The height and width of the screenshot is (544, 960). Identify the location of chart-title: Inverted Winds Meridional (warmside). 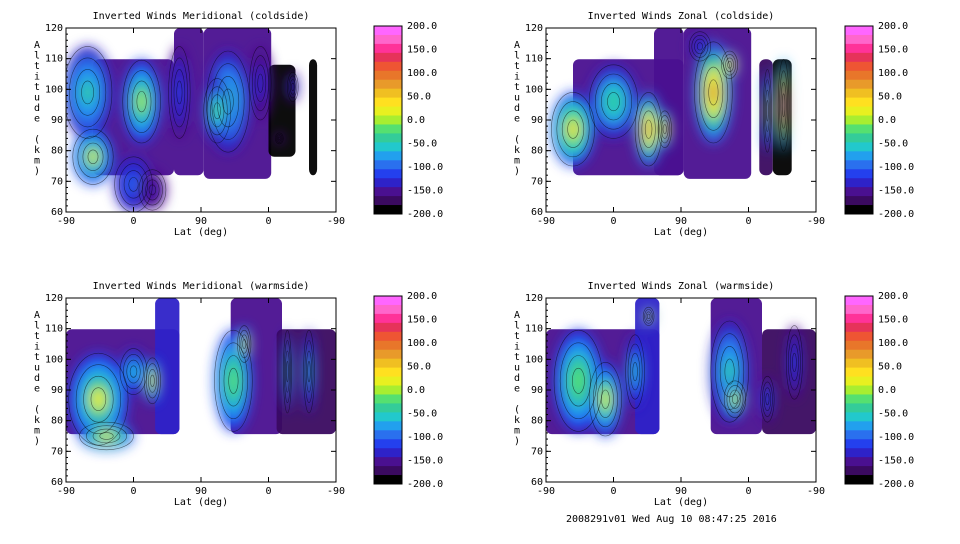
(201, 286).